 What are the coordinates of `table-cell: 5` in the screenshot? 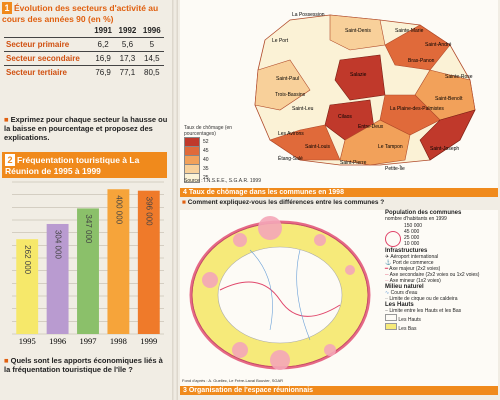 It's located at (151, 44).